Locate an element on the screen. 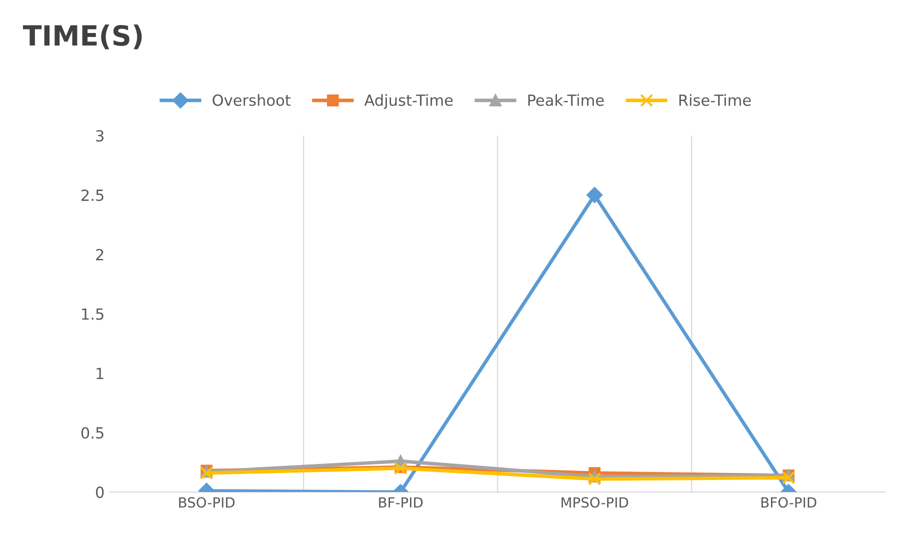 The height and width of the screenshot is (536, 913). y-tick-label: 1.5 is located at coordinates (93, 314).